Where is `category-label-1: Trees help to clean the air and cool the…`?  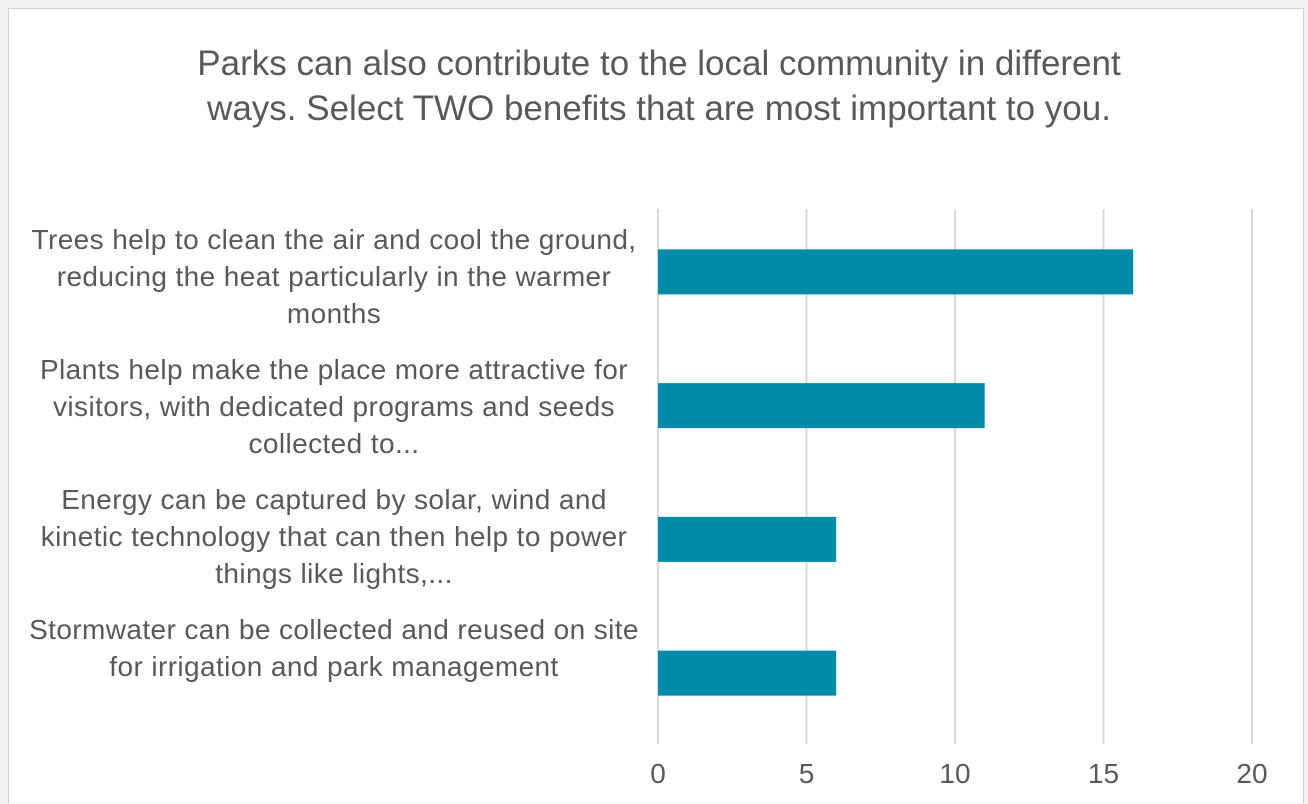
category-label-1: Trees help to clean the air and cool the… is located at coordinates (334, 276).